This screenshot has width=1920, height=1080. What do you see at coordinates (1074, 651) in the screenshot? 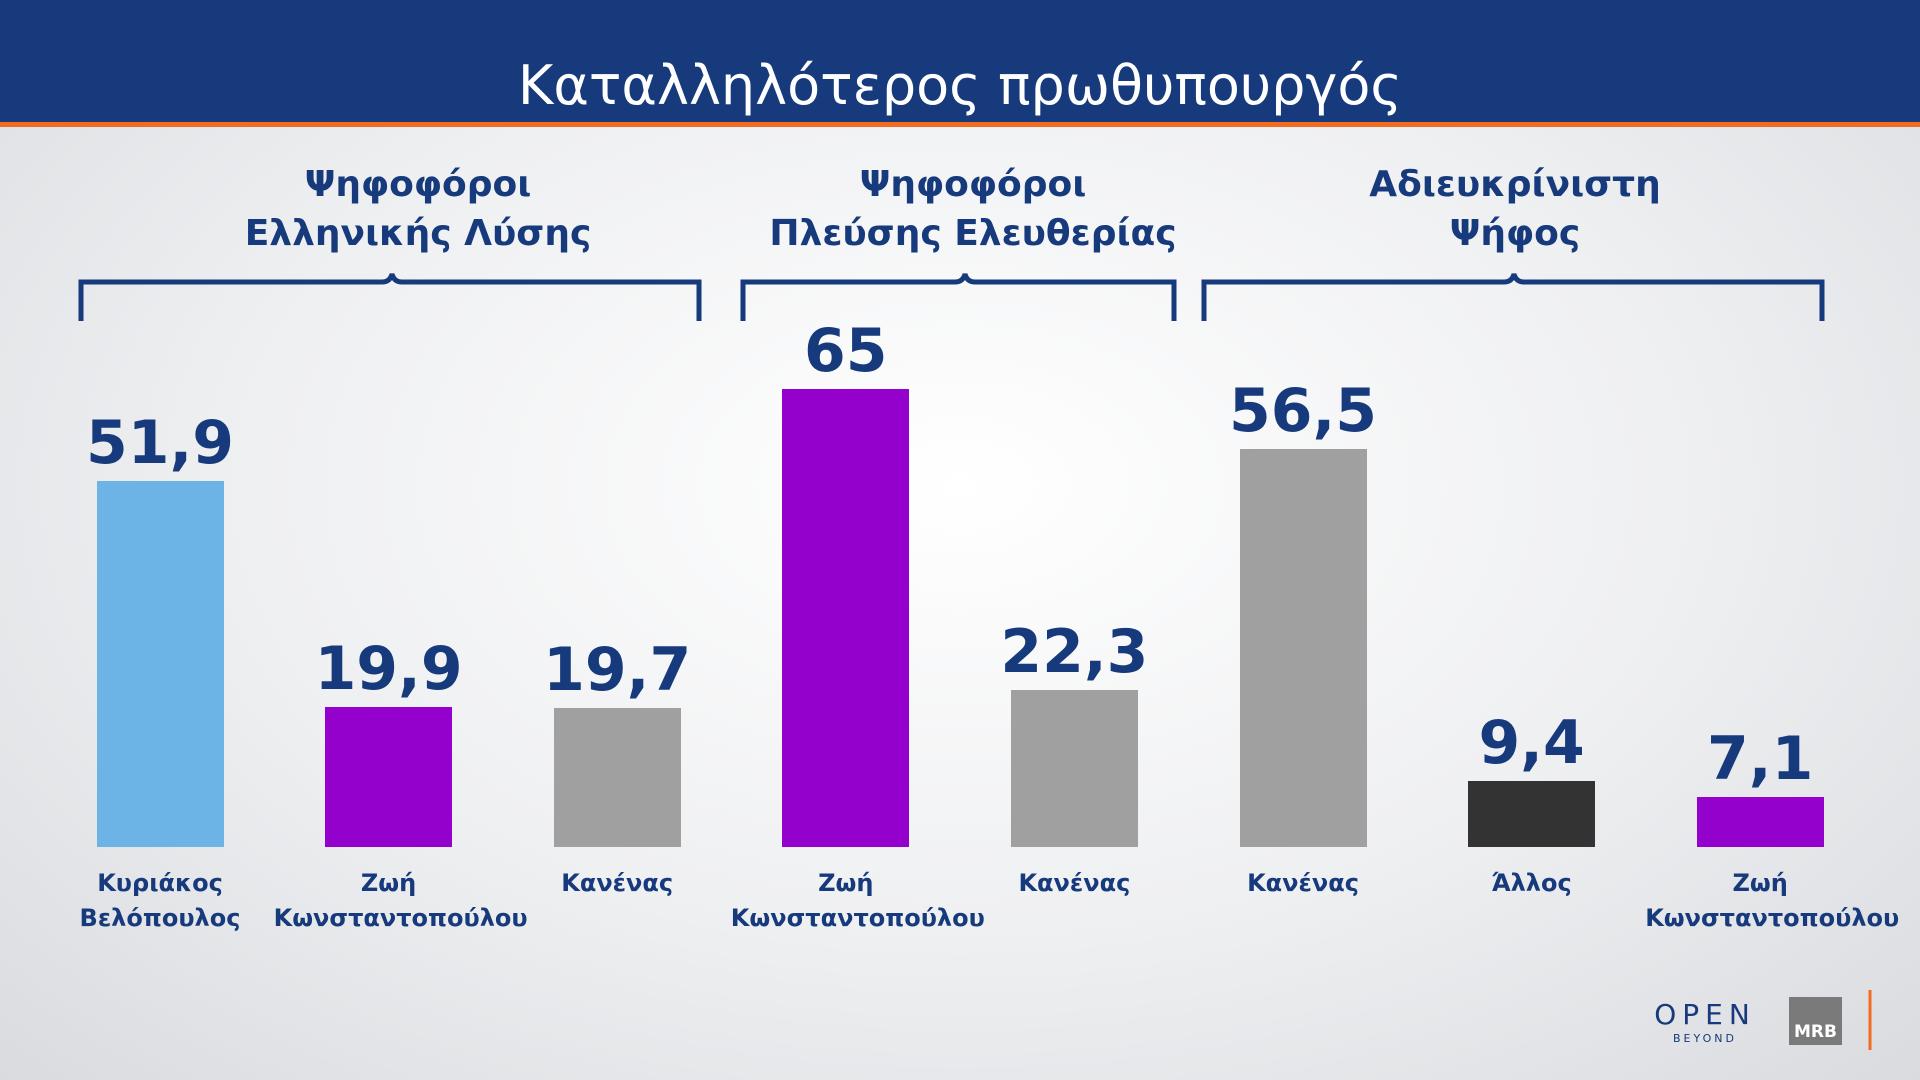
I see `value-label: 22,3` at bounding box center [1074, 651].